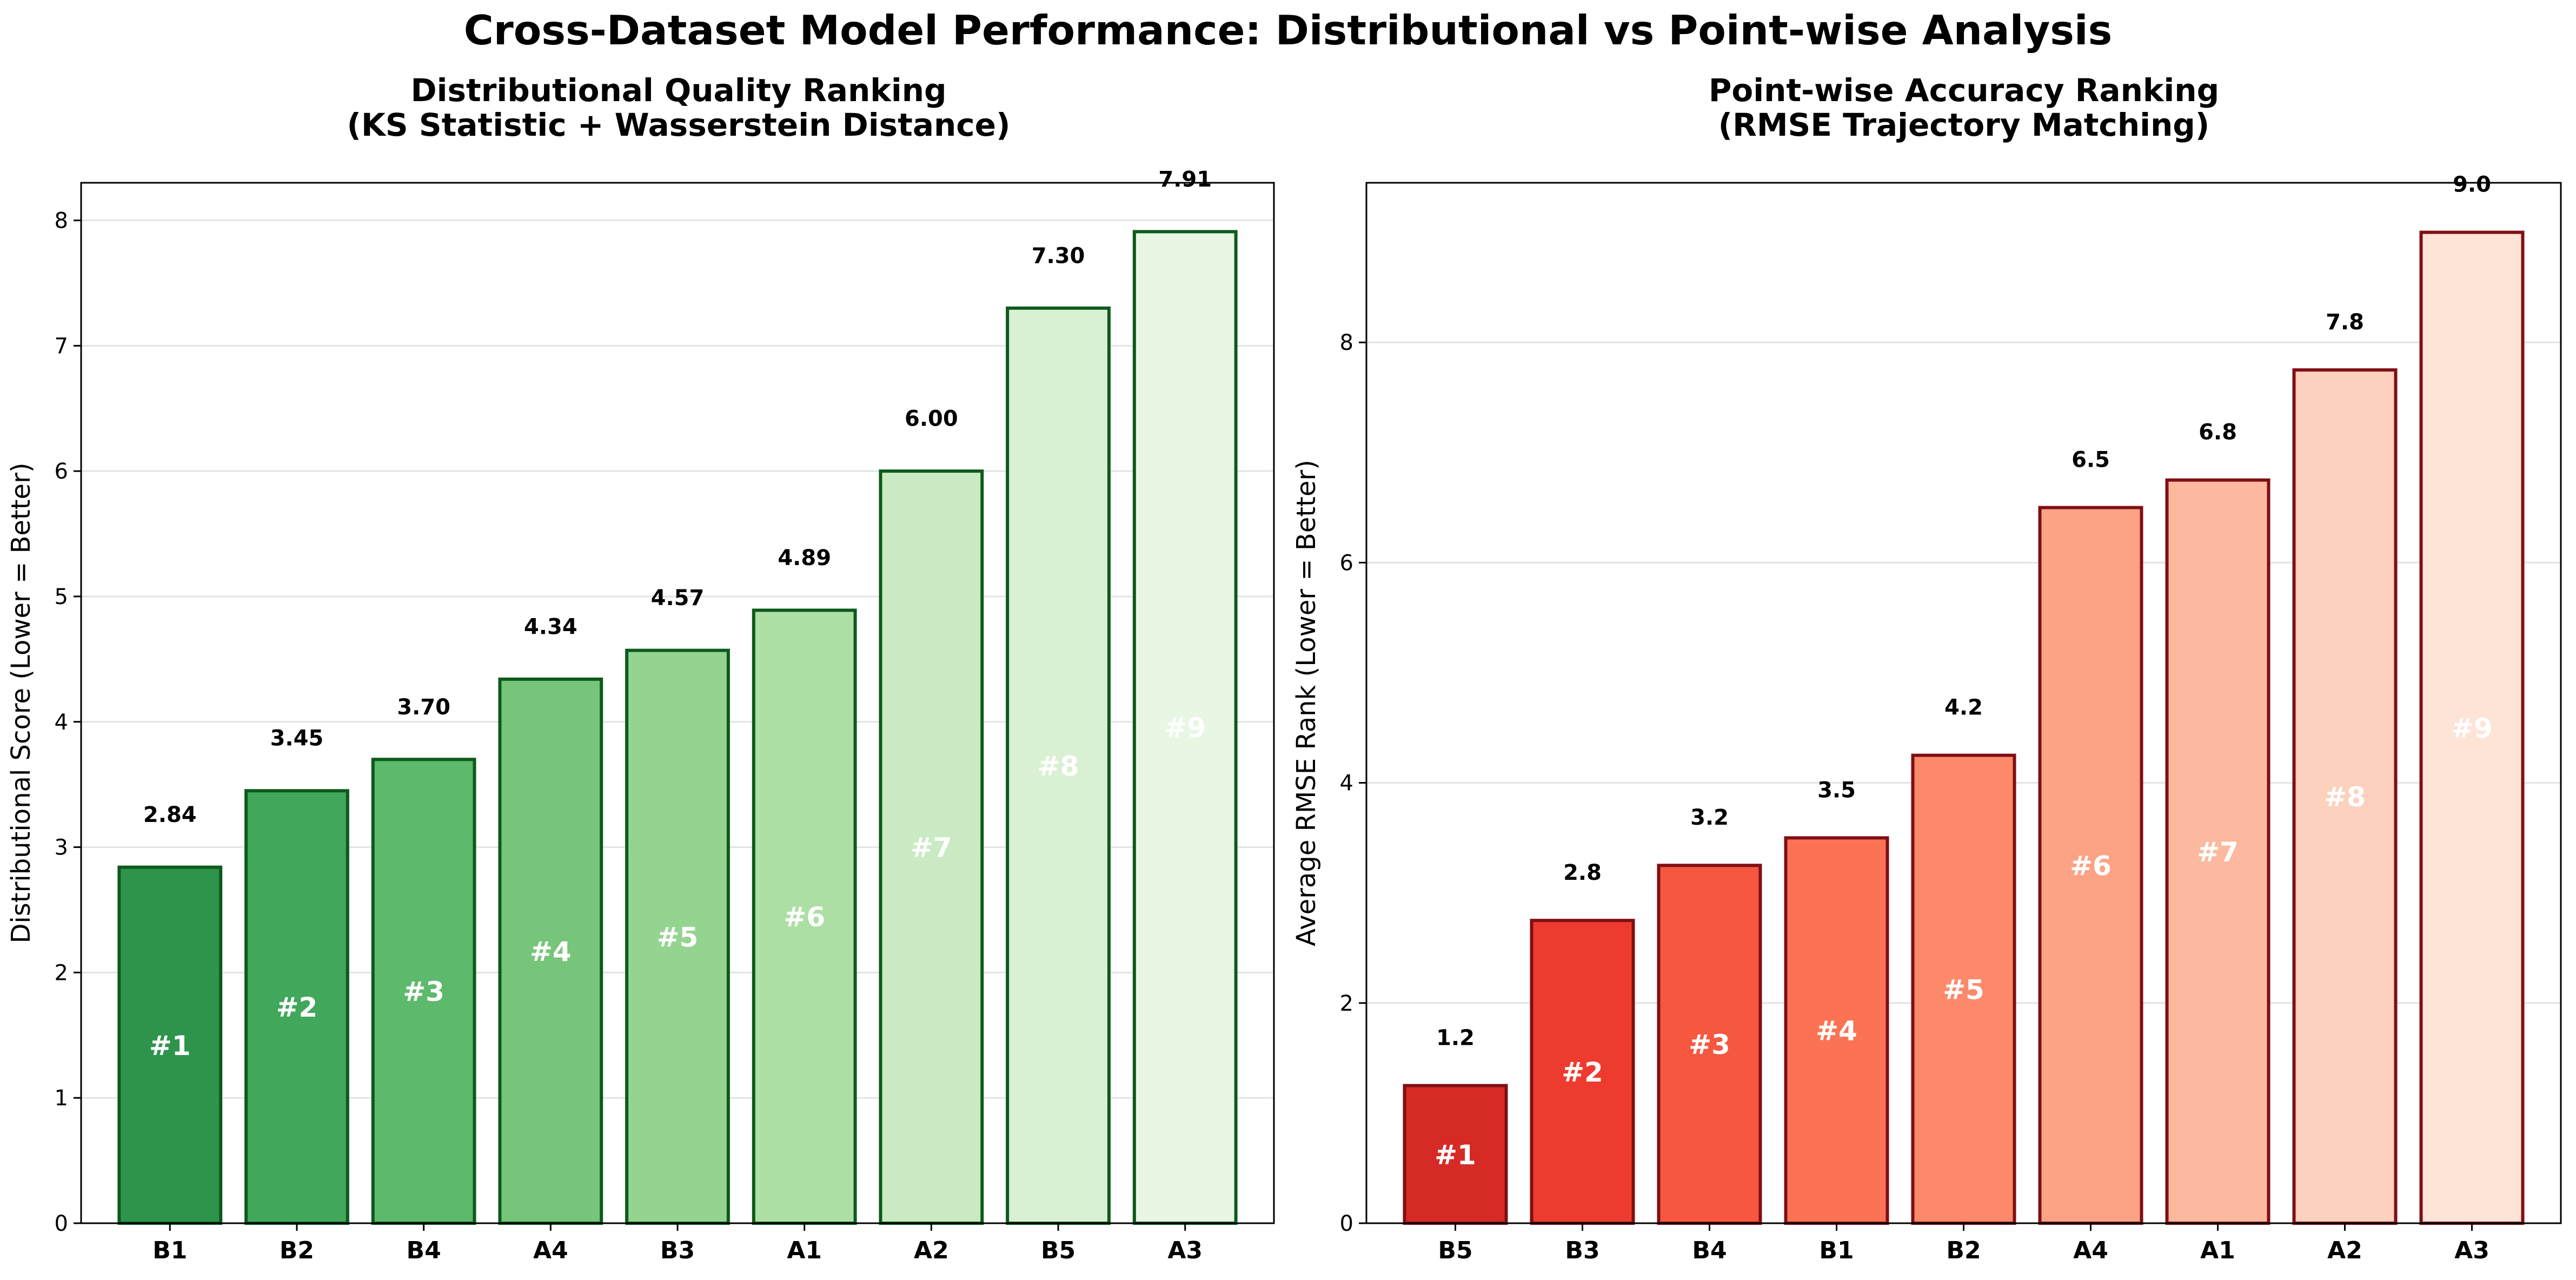 This screenshot has width=2576, height=1280. What do you see at coordinates (1455, 1037) in the screenshot?
I see `chart-2-value-label: 1.2` at bounding box center [1455, 1037].